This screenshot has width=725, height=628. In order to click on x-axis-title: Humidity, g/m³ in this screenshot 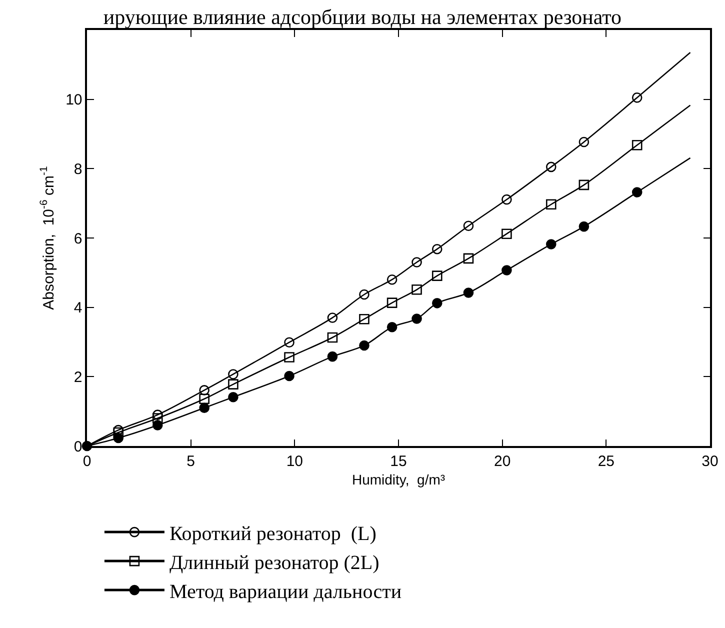, I will do `click(399, 480)`.